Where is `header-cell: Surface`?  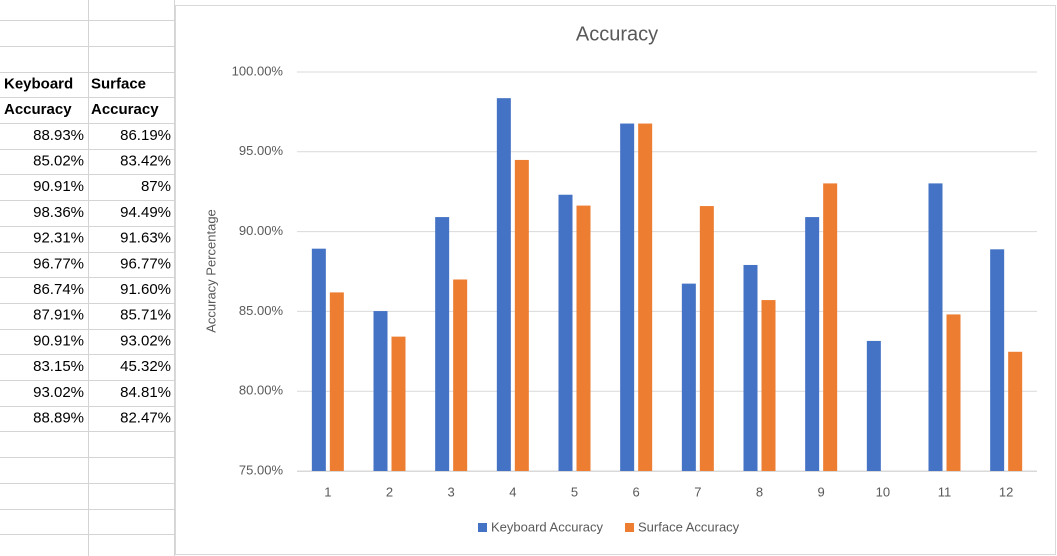
header-cell: Surface is located at coordinates (118, 83).